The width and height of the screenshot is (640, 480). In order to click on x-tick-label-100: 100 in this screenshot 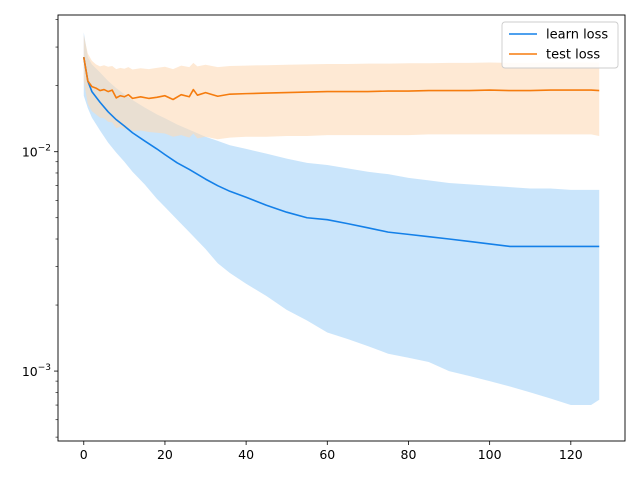, I will do `click(490, 454)`.